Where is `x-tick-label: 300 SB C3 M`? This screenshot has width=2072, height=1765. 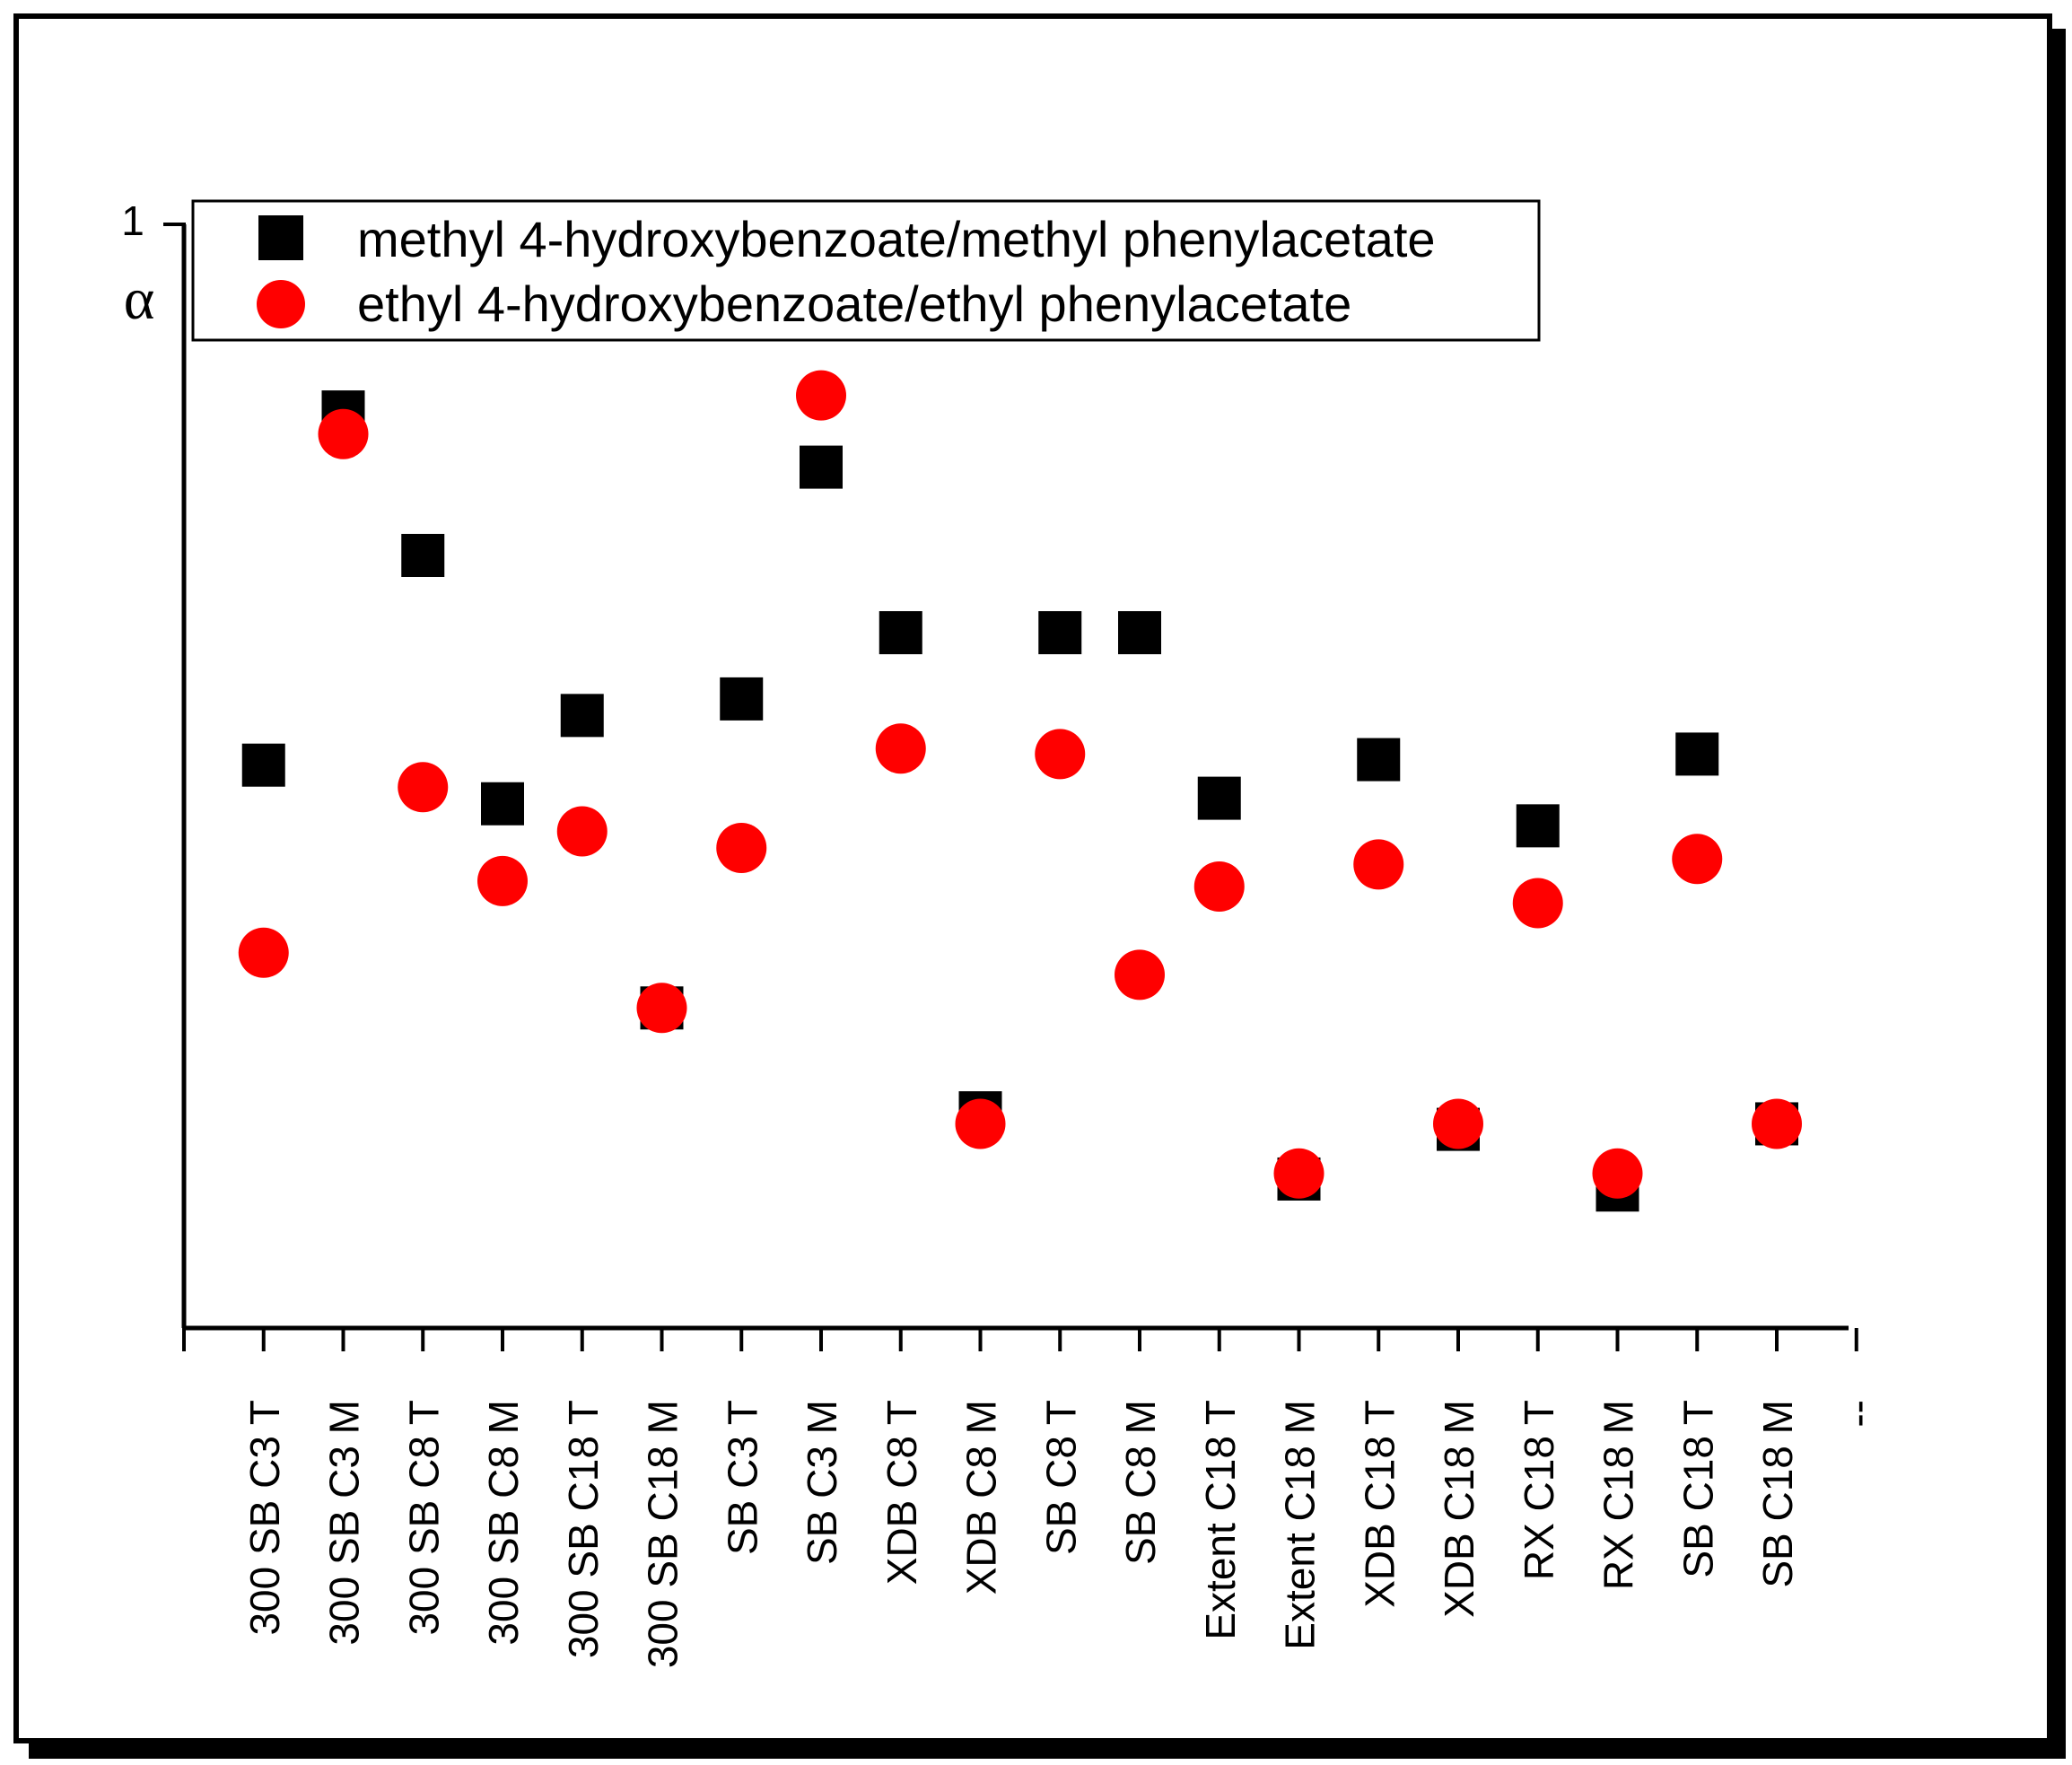
x-tick-label: 300 SB C3 M is located at coordinates (344, 1523).